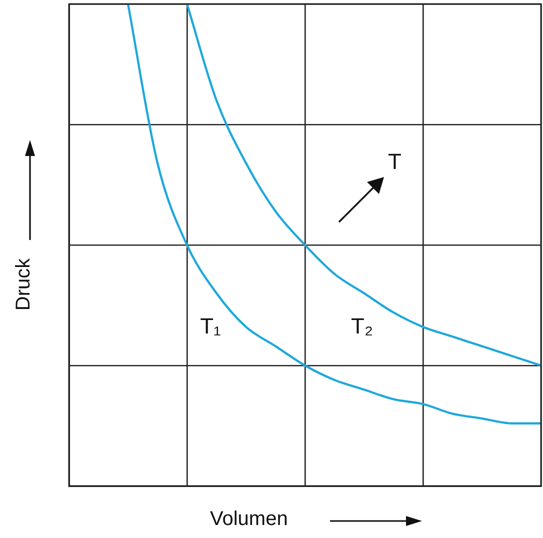 This screenshot has width=543, height=538. Describe the element at coordinates (249, 519) in the screenshot. I see `x-axis-title: Volumen` at that location.